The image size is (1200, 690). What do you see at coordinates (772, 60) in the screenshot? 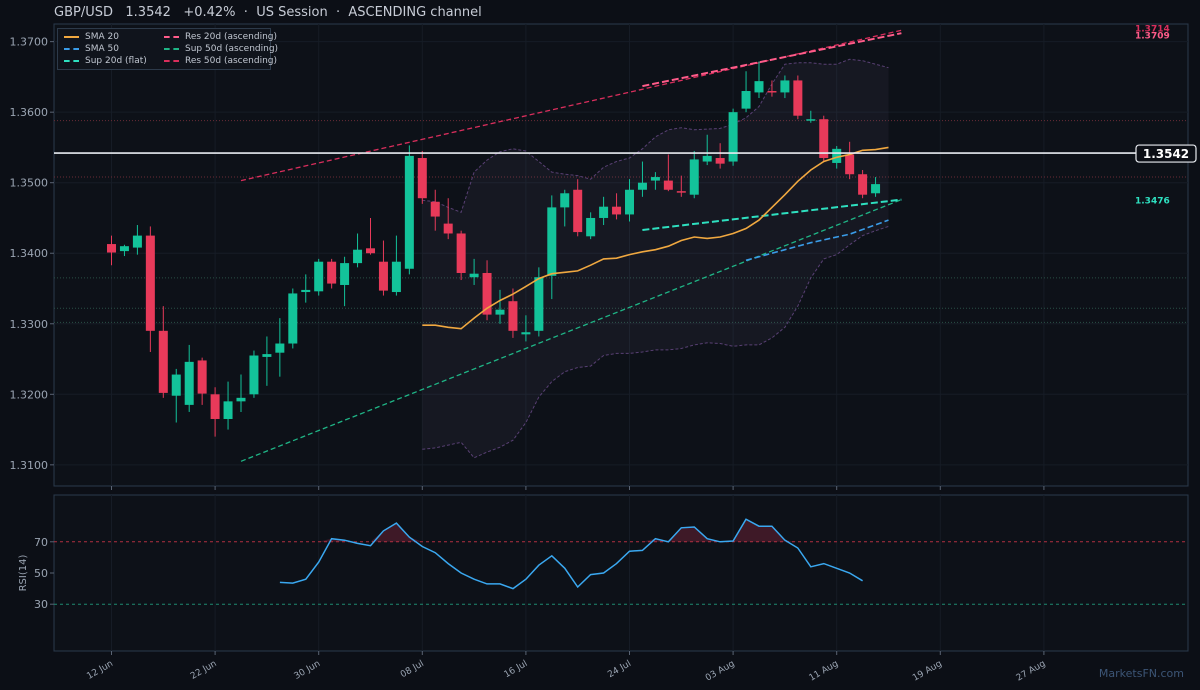
I see `res-20d-line` at bounding box center [772, 60].